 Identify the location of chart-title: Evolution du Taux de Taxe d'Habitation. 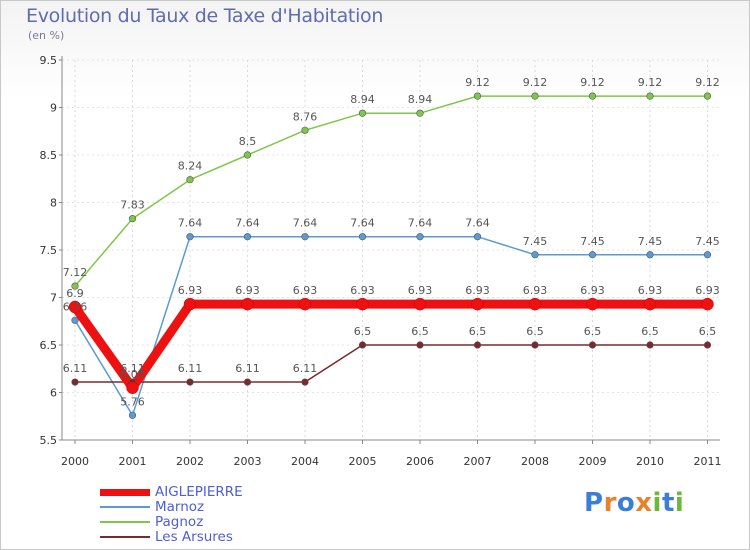
(205, 16).